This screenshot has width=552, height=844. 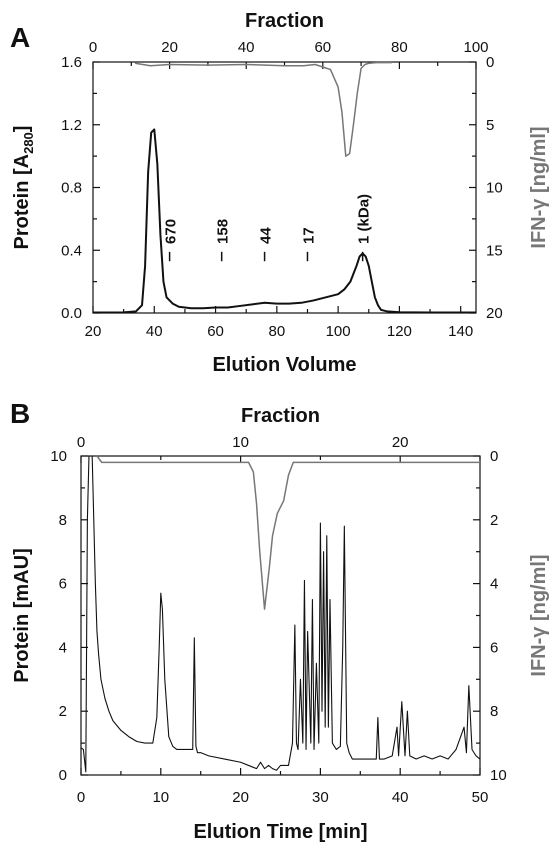 I want to click on fraction-tick-label: 60, so click(x=322, y=47).